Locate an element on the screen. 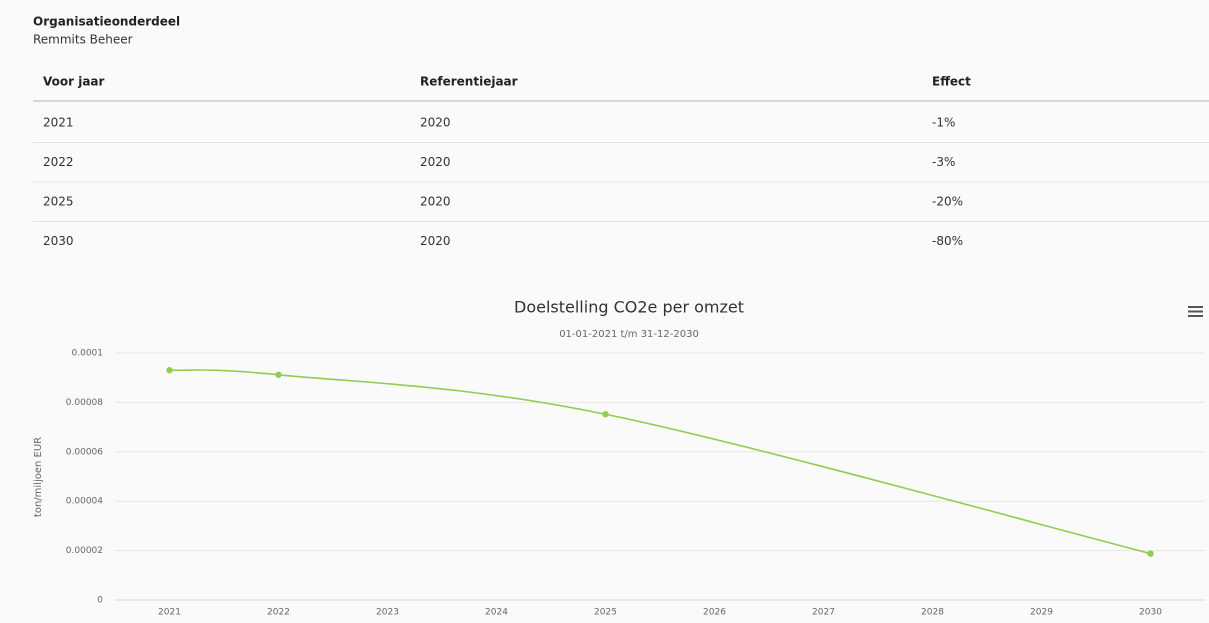  table-cell: -80% is located at coordinates (947, 241).